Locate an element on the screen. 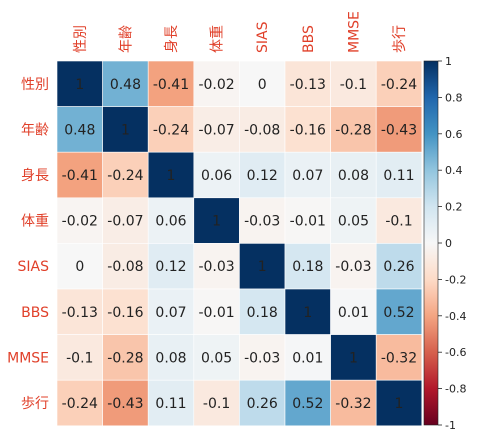 The height and width of the screenshot is (437, 480). heatmap-value-5-6: 0.01 is located at coordinates (353, 313).